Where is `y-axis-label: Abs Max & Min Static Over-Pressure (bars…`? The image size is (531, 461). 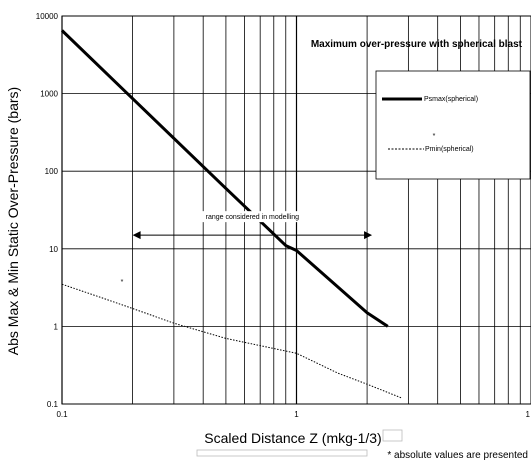 y-axis-label: Abs Max & Min Static Over-Pressure (bars… is located at coordinates (13, 221).